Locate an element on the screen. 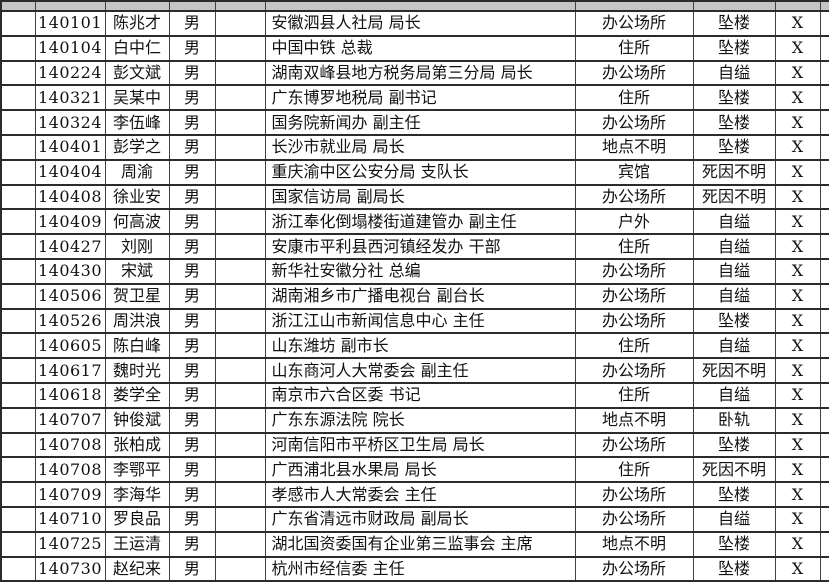  cell-org-title: 广东博罗地税局 副书记 is located at coordinates (419, 97).